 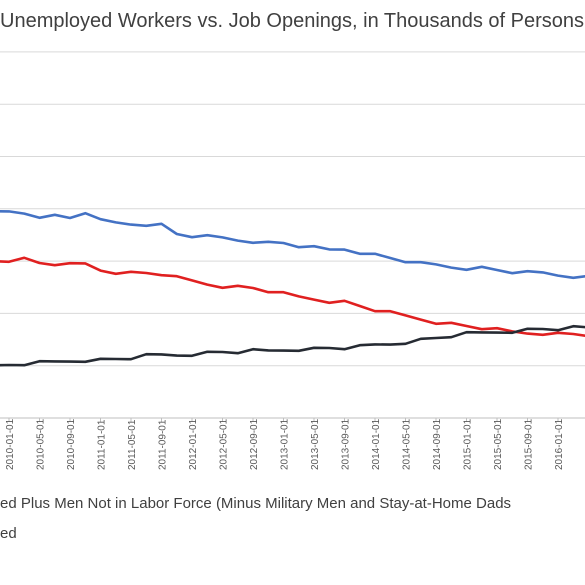 I want to click on x-tick-label: 2015-05-01, so click(x=498, y=444).